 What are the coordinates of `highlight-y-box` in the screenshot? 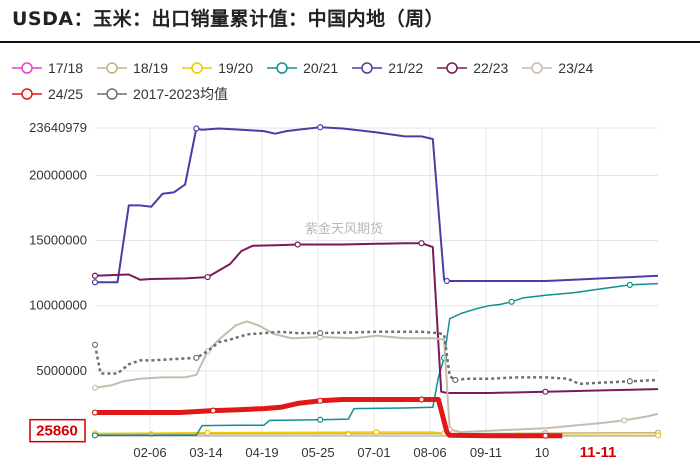 It's located at (57, 430).